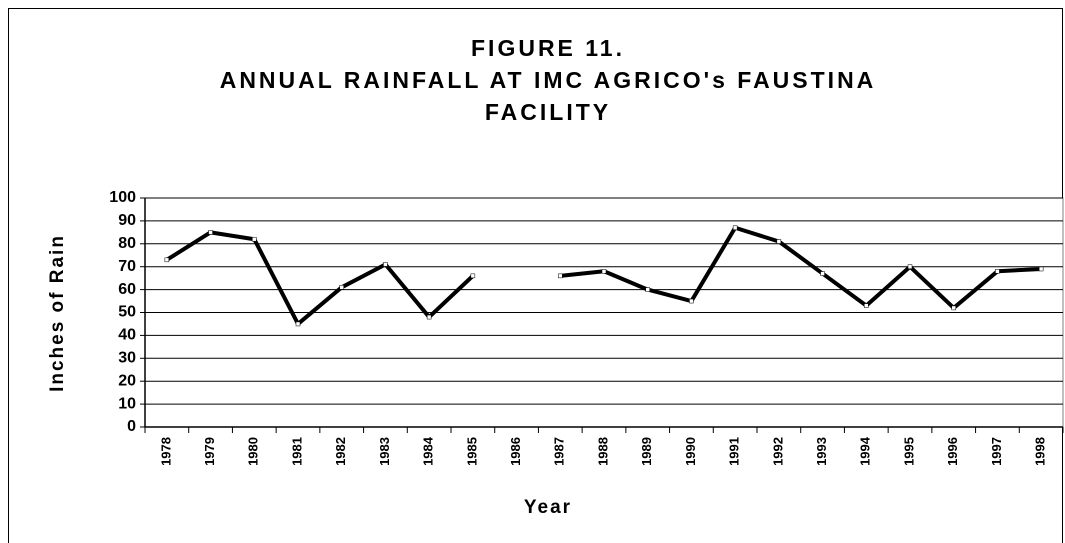 The image size is (1065, 543). What do you see at coordinates (57, 313) in the screenshot?
I see `y-axis-title: Inches of Rain` at bounding box center [57, 313].